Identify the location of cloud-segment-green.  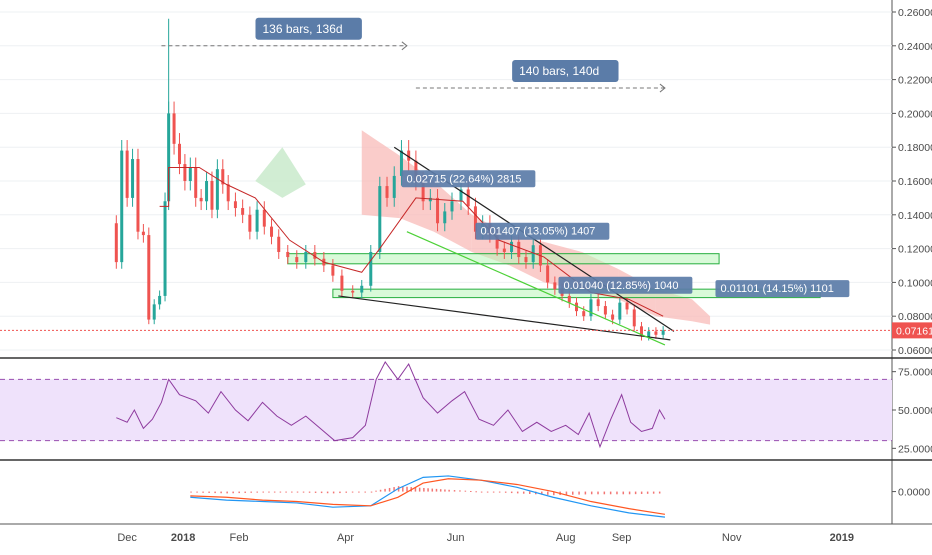
(280, 172).